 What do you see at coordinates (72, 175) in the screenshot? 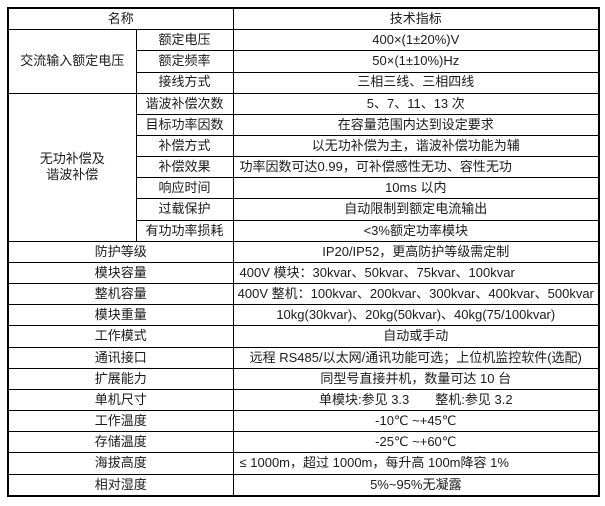
I see `group-compensation-line2: 谐波补偿` at bounding box center [72, 175].